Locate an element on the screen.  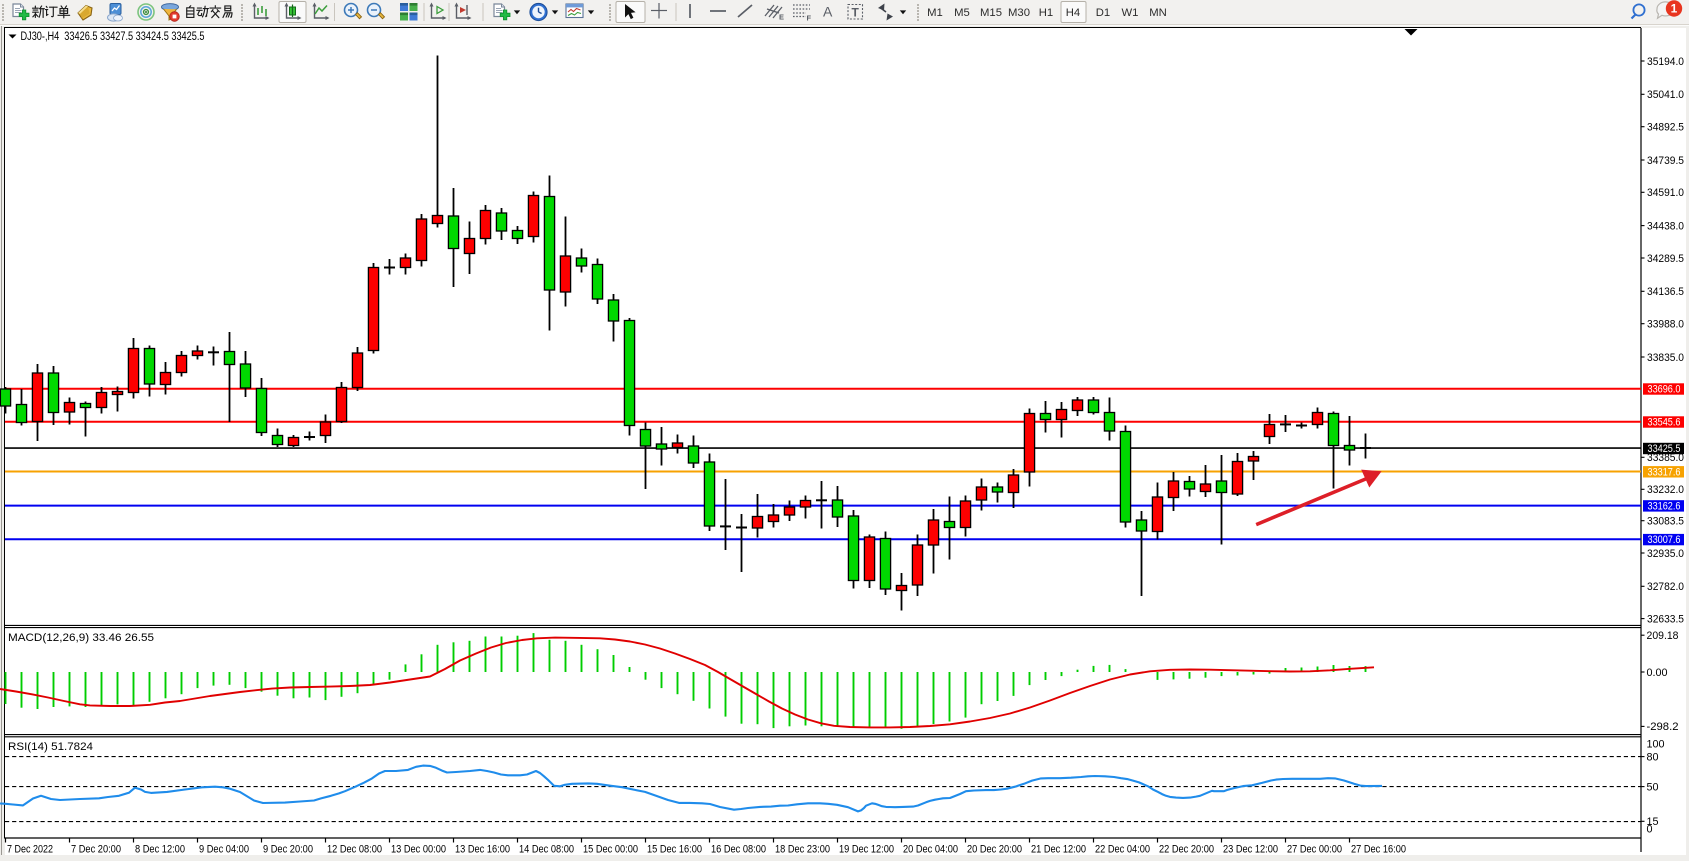
svg-text: H1 is located at coordinates (1046, 13).